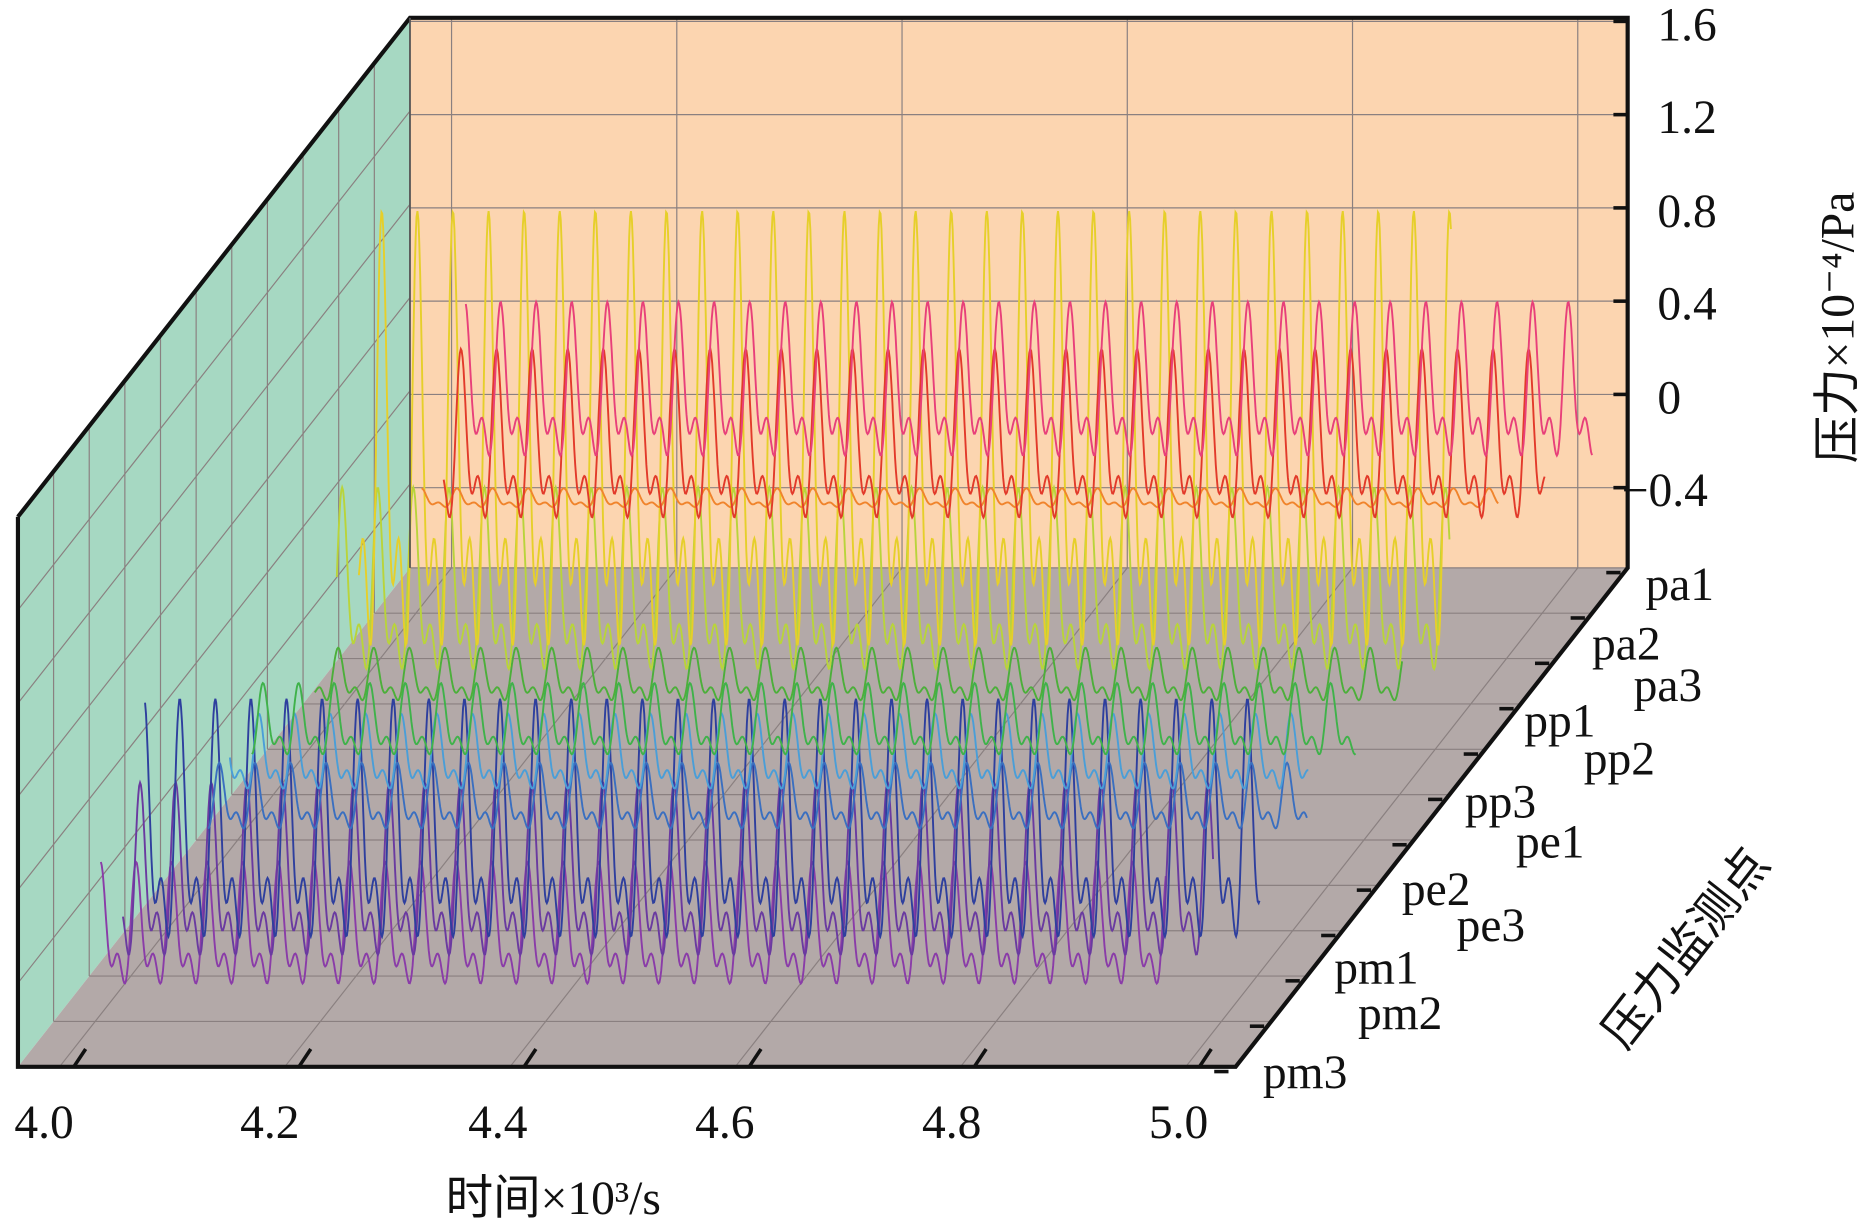 This screenshot has height=1226, width=1863. Describe the element at coordinates (1178, 1123) in the screenshot. I see `x-tick-label: 5.0` at that location.